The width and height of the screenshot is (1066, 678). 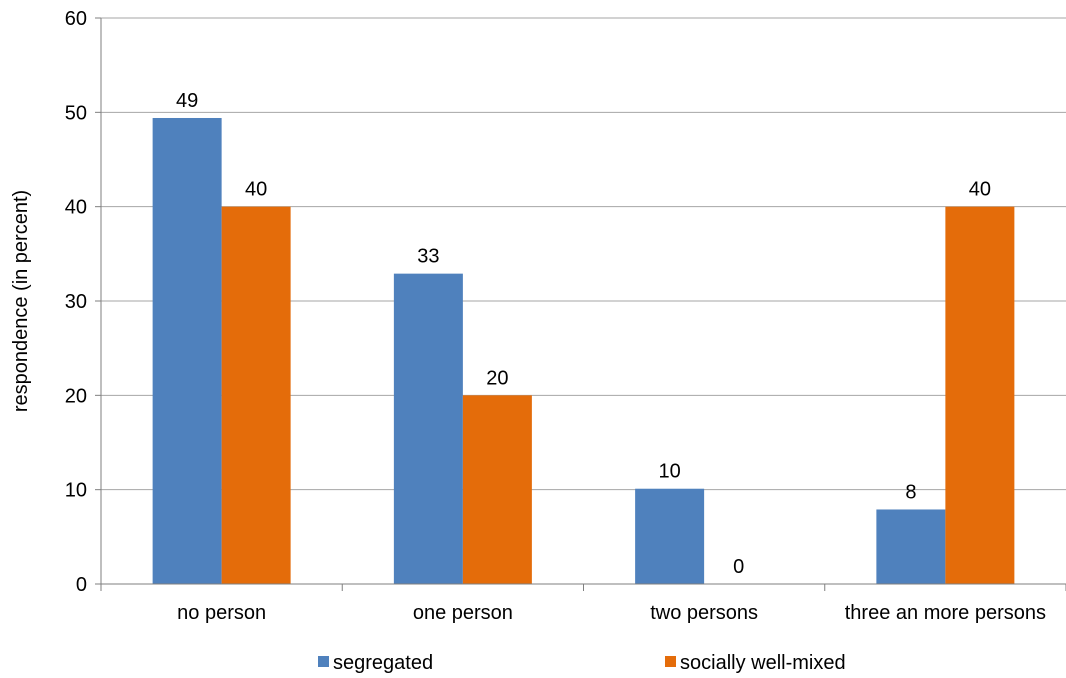 I want to click on y-tick-label: 20, so click(x=76, y=396).